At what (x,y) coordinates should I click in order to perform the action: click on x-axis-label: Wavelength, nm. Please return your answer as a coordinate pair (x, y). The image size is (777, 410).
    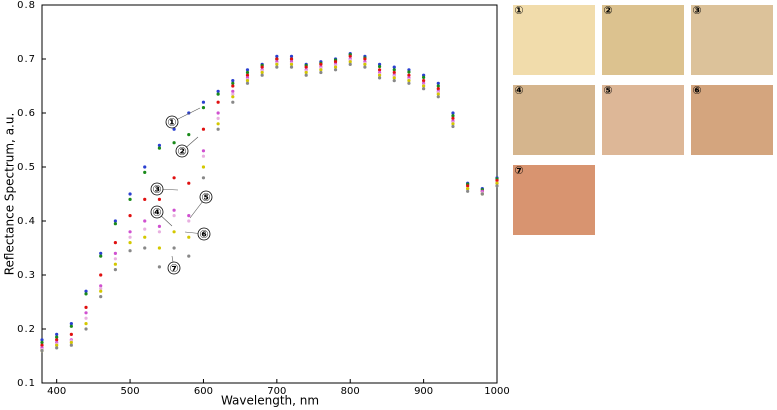
    Looking at the image, I should click on (270, 401).